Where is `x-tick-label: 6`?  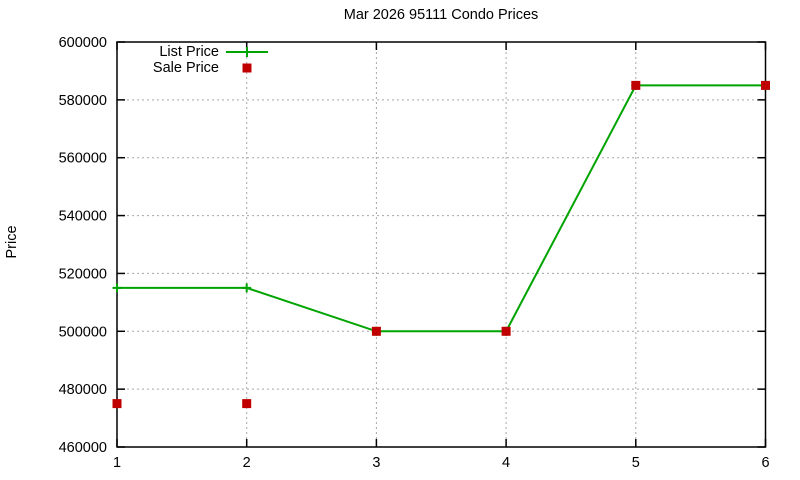 x-tick-label: 6 is located at coordinates (765, 463).